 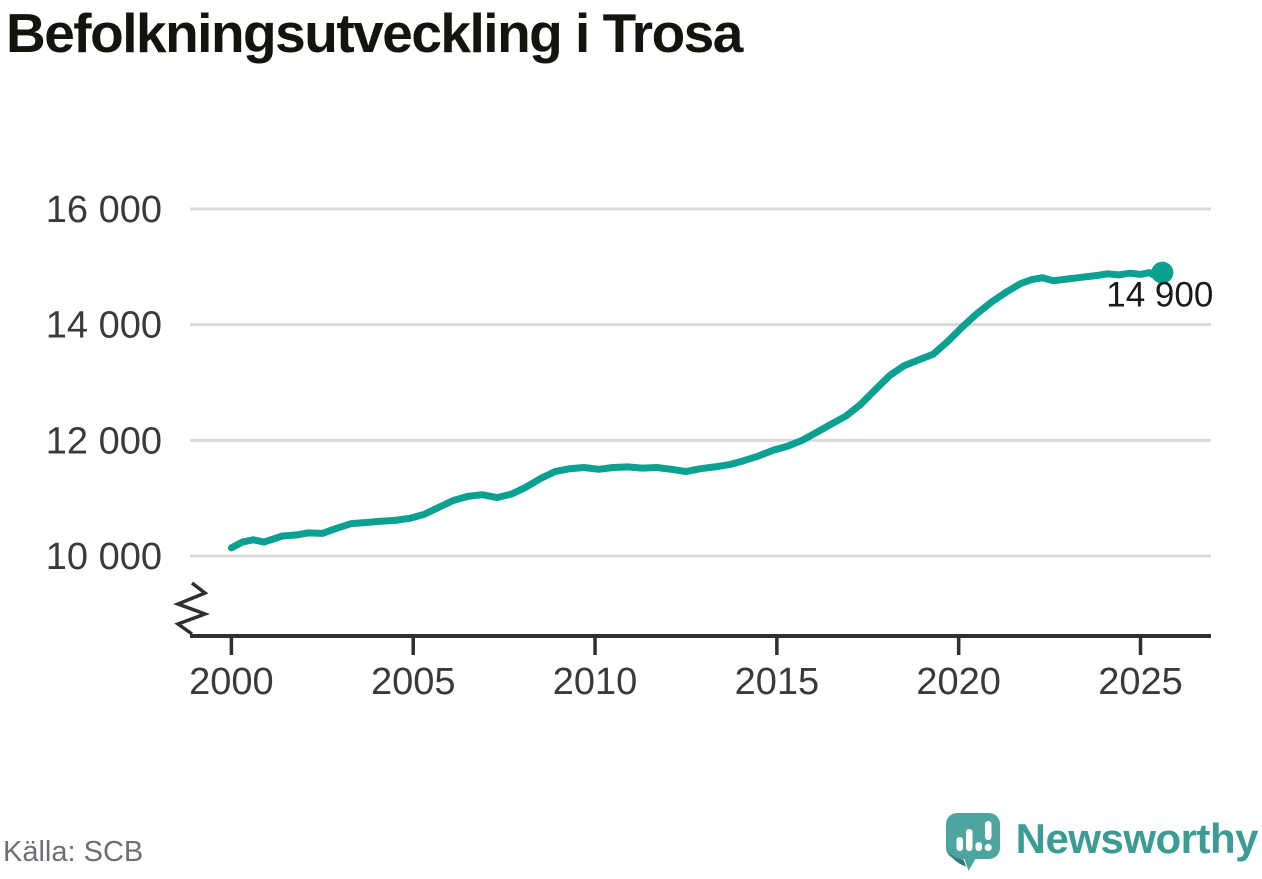 What do you see at coordinates (192, 608) in the screenshot?
I see `y-axis-break-zigzag` at bounding box center [192, 608].